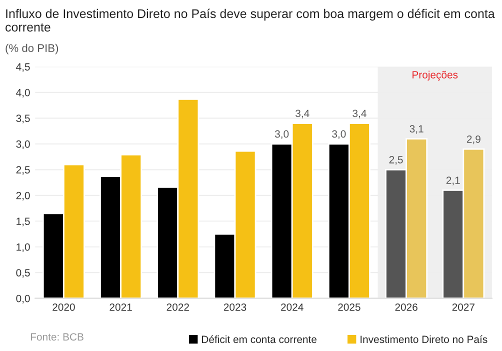 The image size is (502, 351). What do you see at coordinates (23, 67) in the screenshot?
I see `y-tick-label: 4,5` at bounding box center [23, 67].